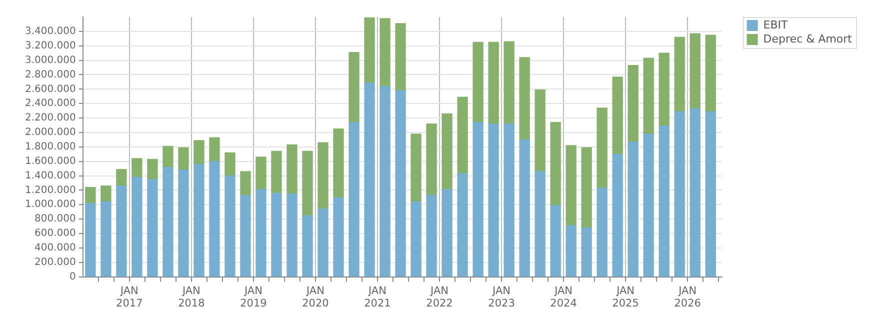 This screenshot has width=876, height=313. I want to click on y-tick-label: 1.400.000, so click(50, 176).